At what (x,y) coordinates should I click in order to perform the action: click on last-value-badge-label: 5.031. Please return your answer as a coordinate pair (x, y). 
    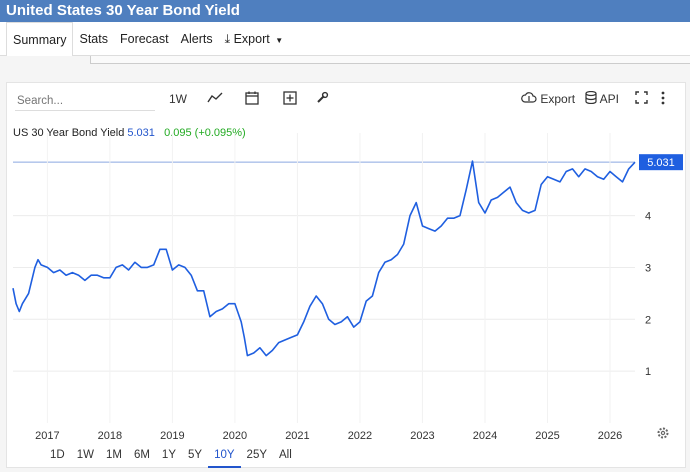
    Looking at the image, I should click on (661, 163).